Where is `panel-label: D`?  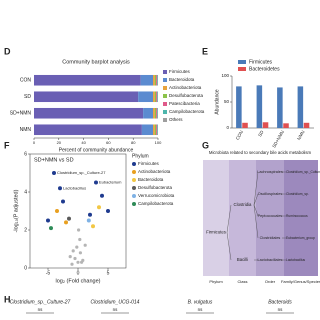
panel-label: D is located at coordinates (7, 51).